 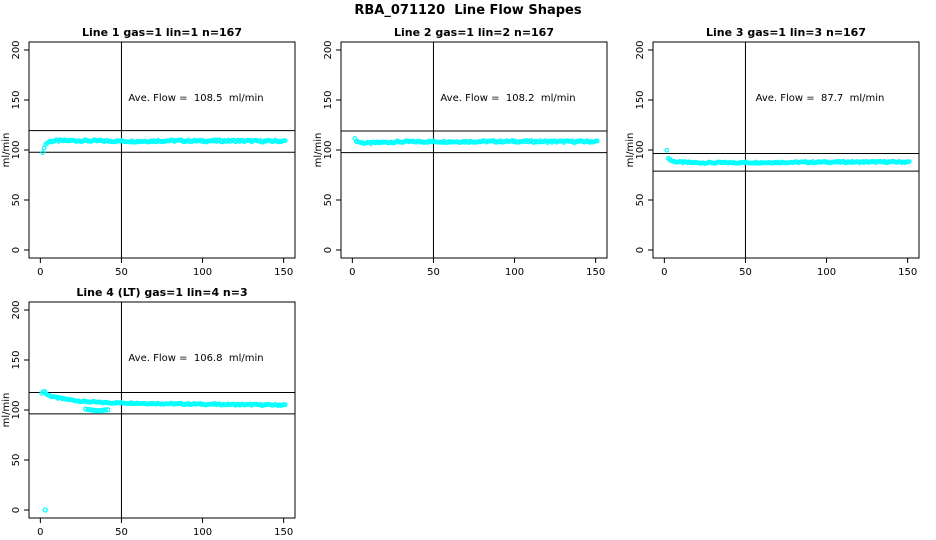 I want to click on avg-flow-annotation: Ave. Flow = 87.7 ml/min, so click(x=820, y=98).